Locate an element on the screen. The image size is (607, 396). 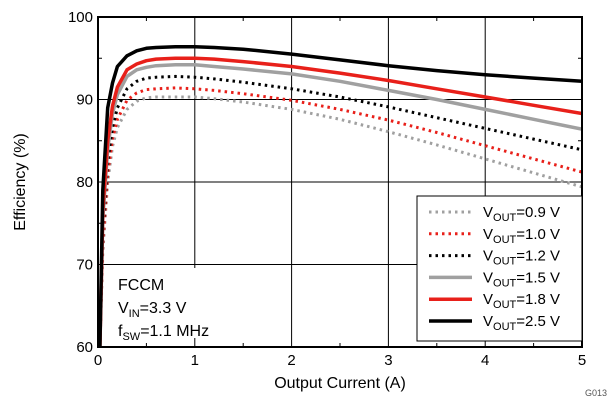
x-tick-label: 3 is located at coordinates (388, 360).